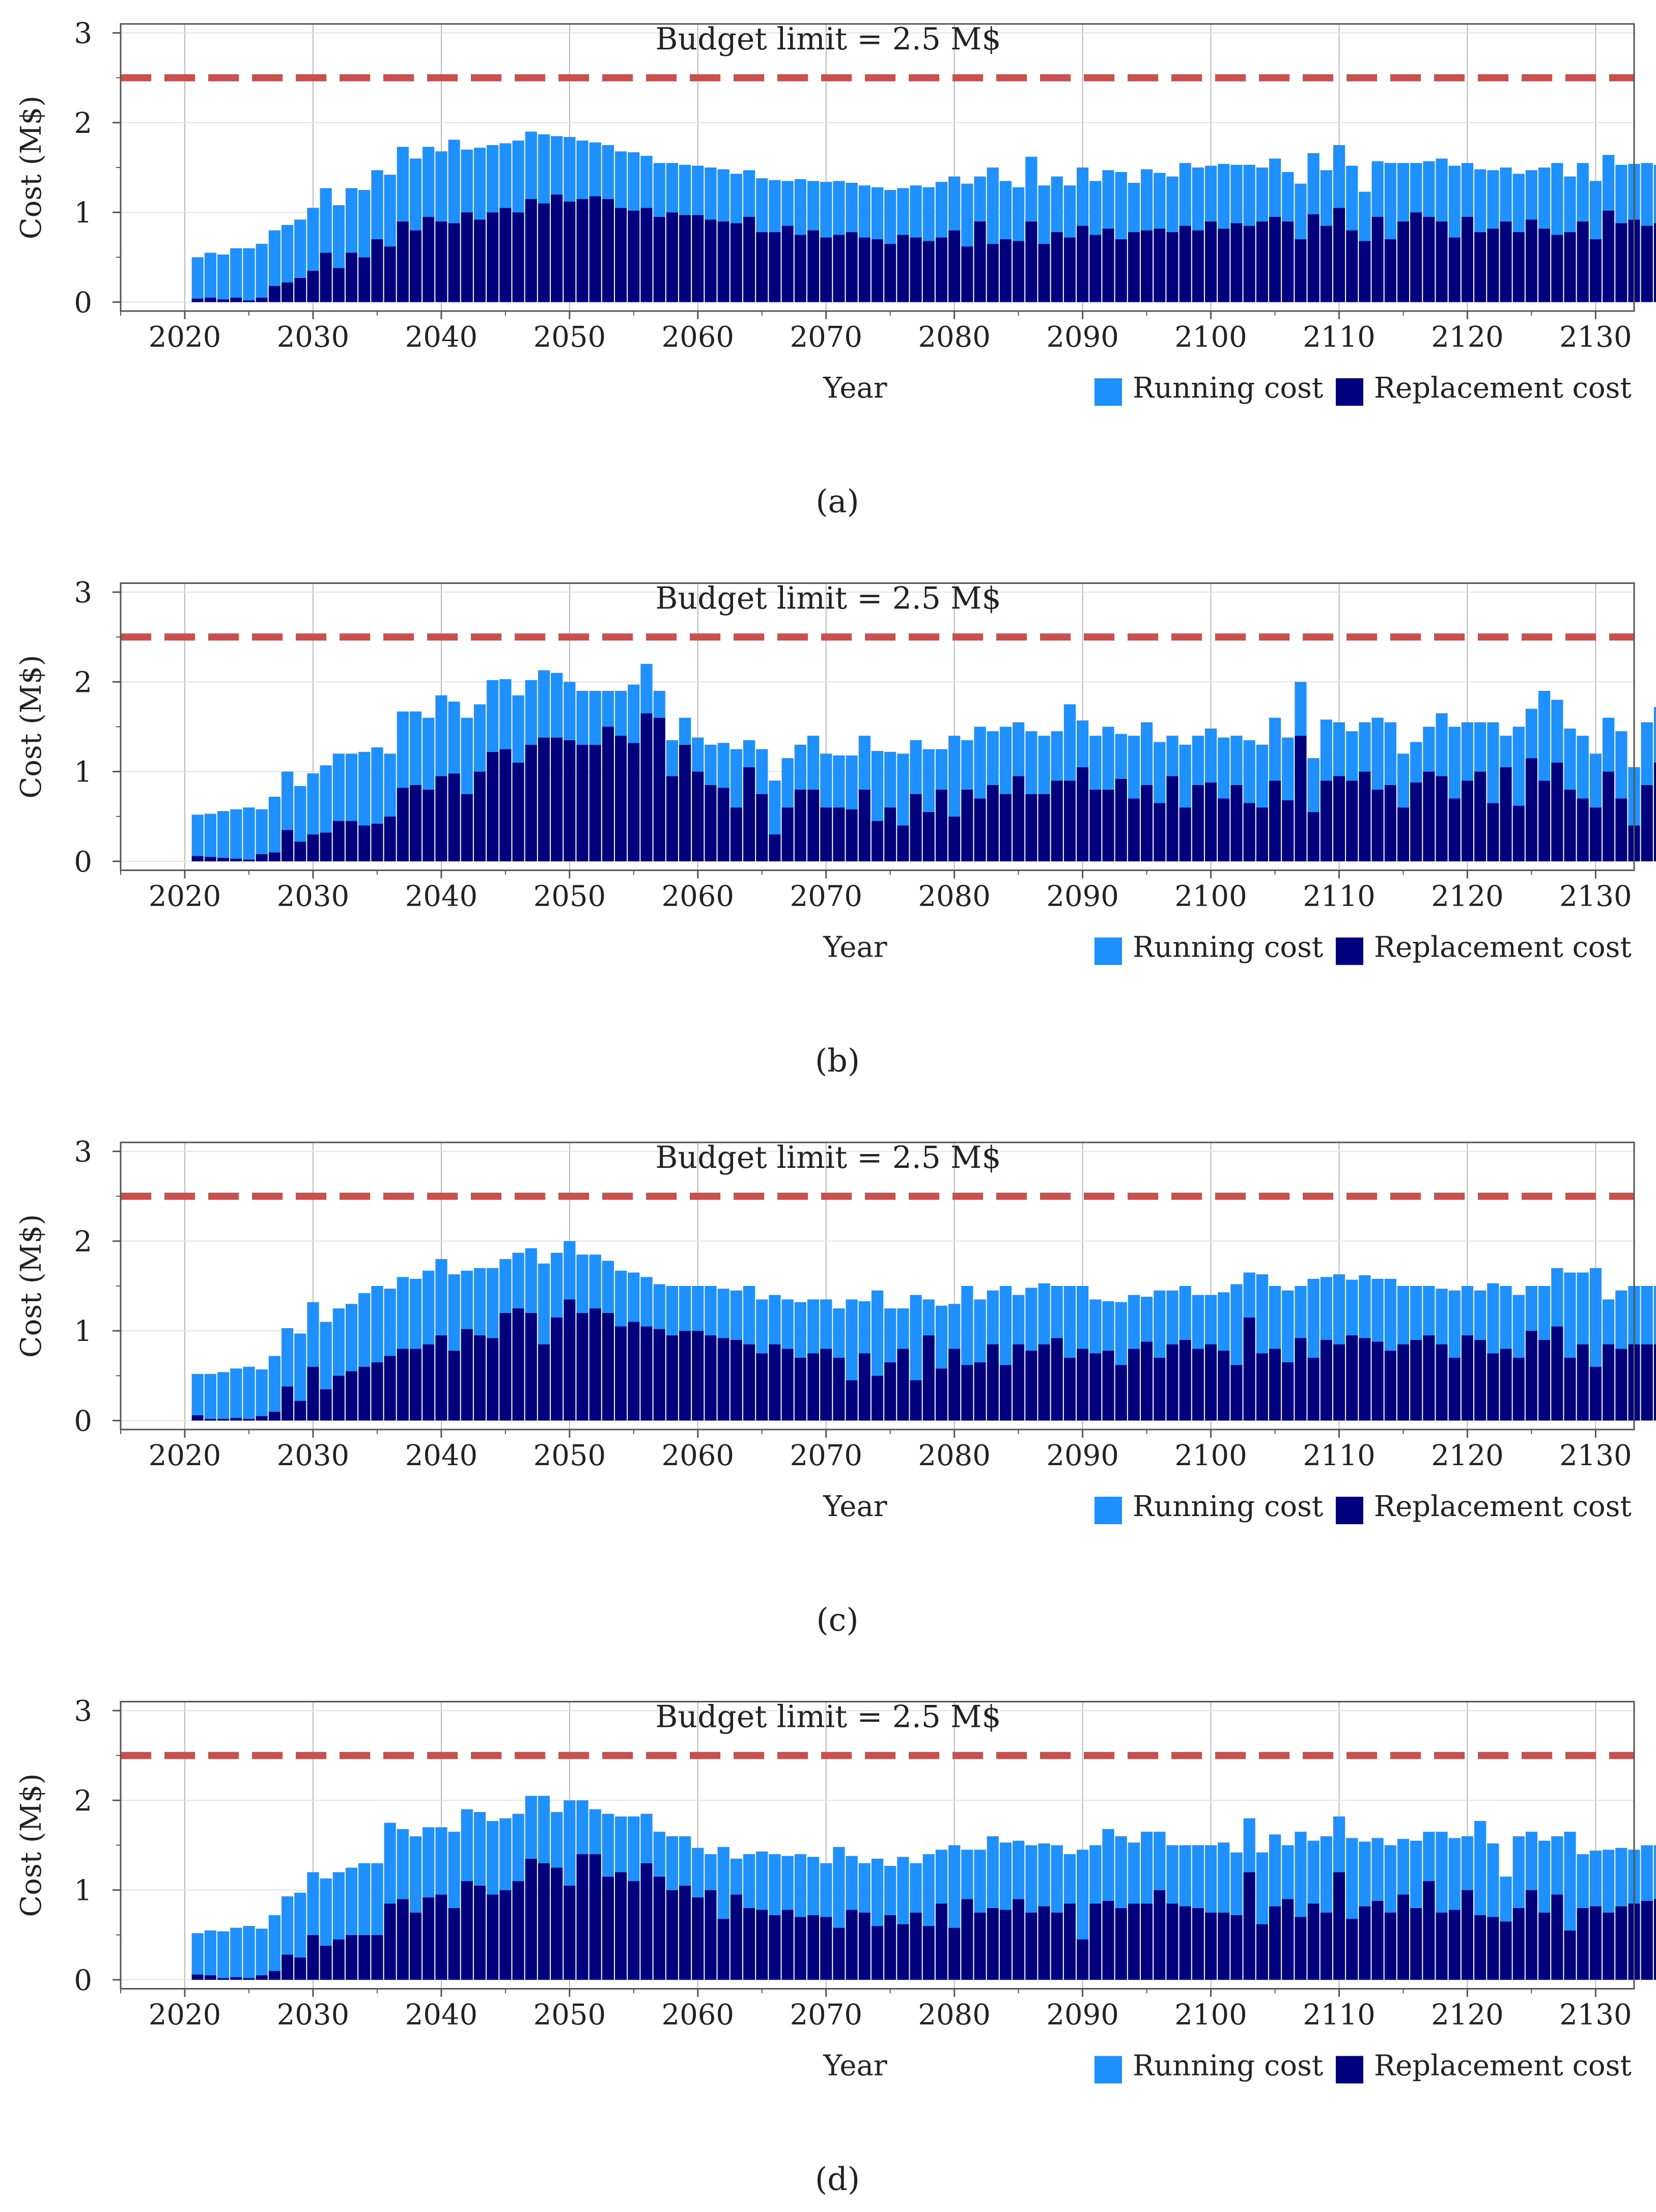 This screenshot has width=1656, height=2212. Describe the element at coordinates (1595, 337) in the screenshot. I see `x-tick-label: 2130` at that location.